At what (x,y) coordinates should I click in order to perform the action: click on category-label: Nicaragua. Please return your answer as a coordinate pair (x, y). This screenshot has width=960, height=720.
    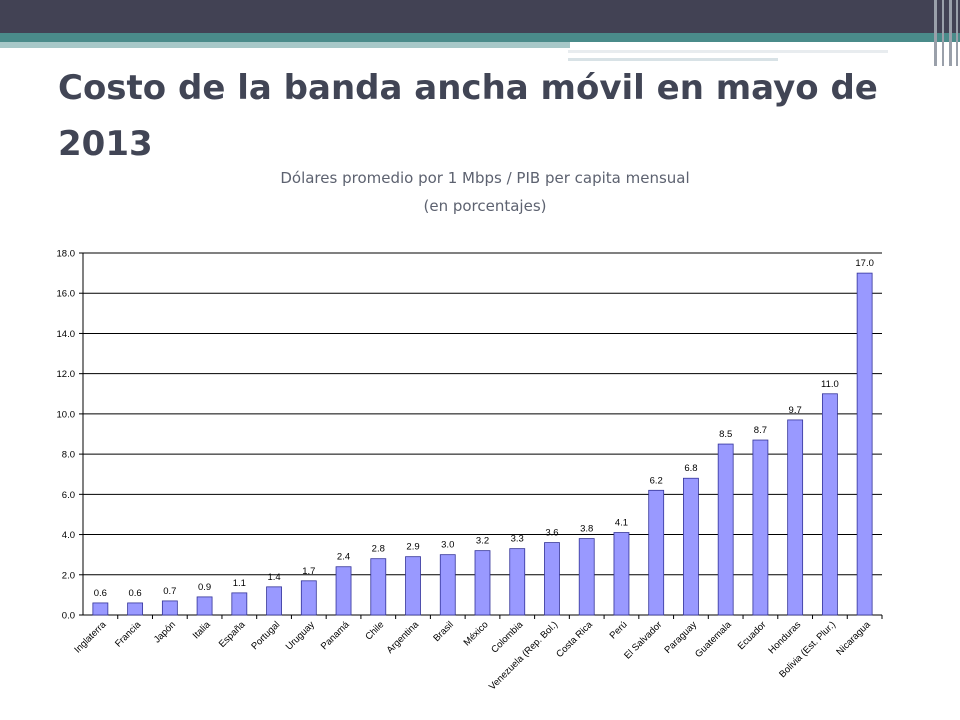
    Looking at the image, I should click on (853, 638).